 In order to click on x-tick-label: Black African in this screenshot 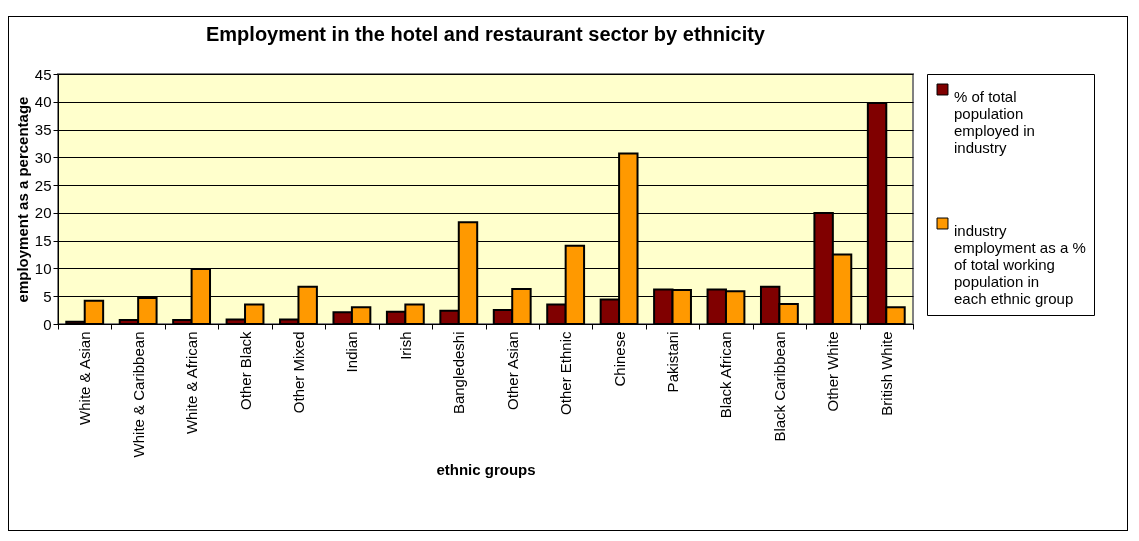, I will do `click(726, 375)`.